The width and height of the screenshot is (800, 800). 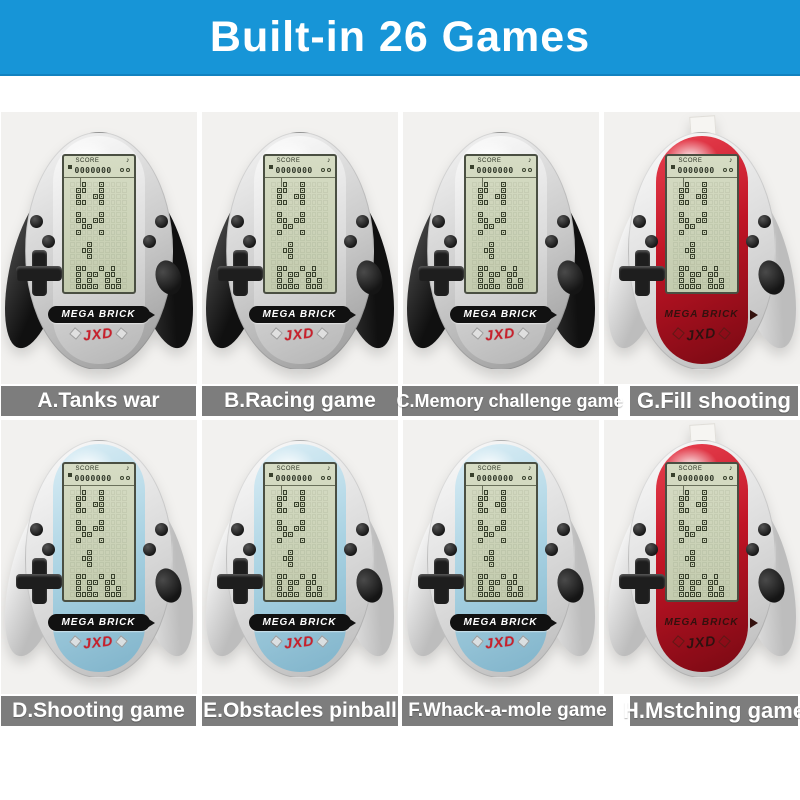 I want to click on console-photo-d: SCORE 0000000 ♪ MEGA BRICK JXD, so click(x=98, y=557).